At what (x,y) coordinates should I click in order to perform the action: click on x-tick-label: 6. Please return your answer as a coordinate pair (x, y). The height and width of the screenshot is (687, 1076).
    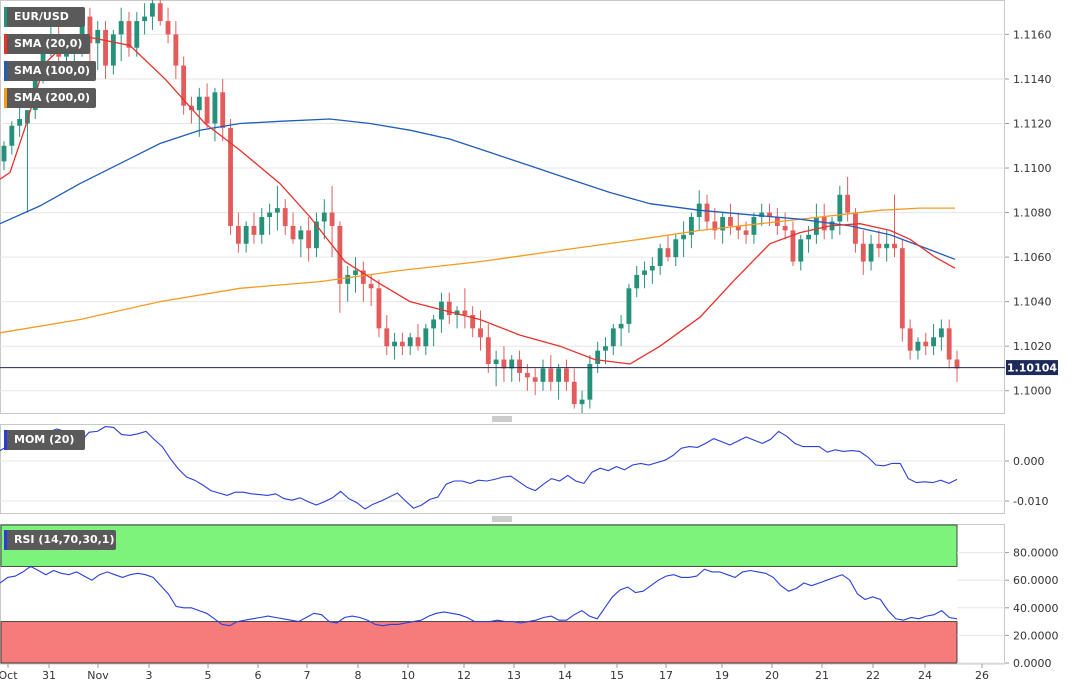
    Looking at the image, I should click on (258, 675).